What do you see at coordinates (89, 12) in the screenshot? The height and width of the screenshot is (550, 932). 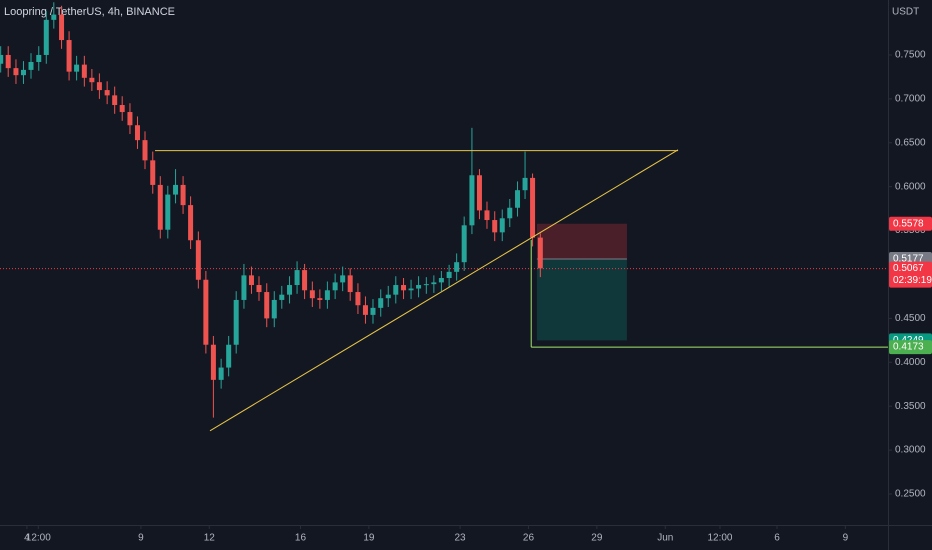 I see `chart-title: Loopring / TetherUS, 4h, BINANCE` at bounding box center [89, 12].